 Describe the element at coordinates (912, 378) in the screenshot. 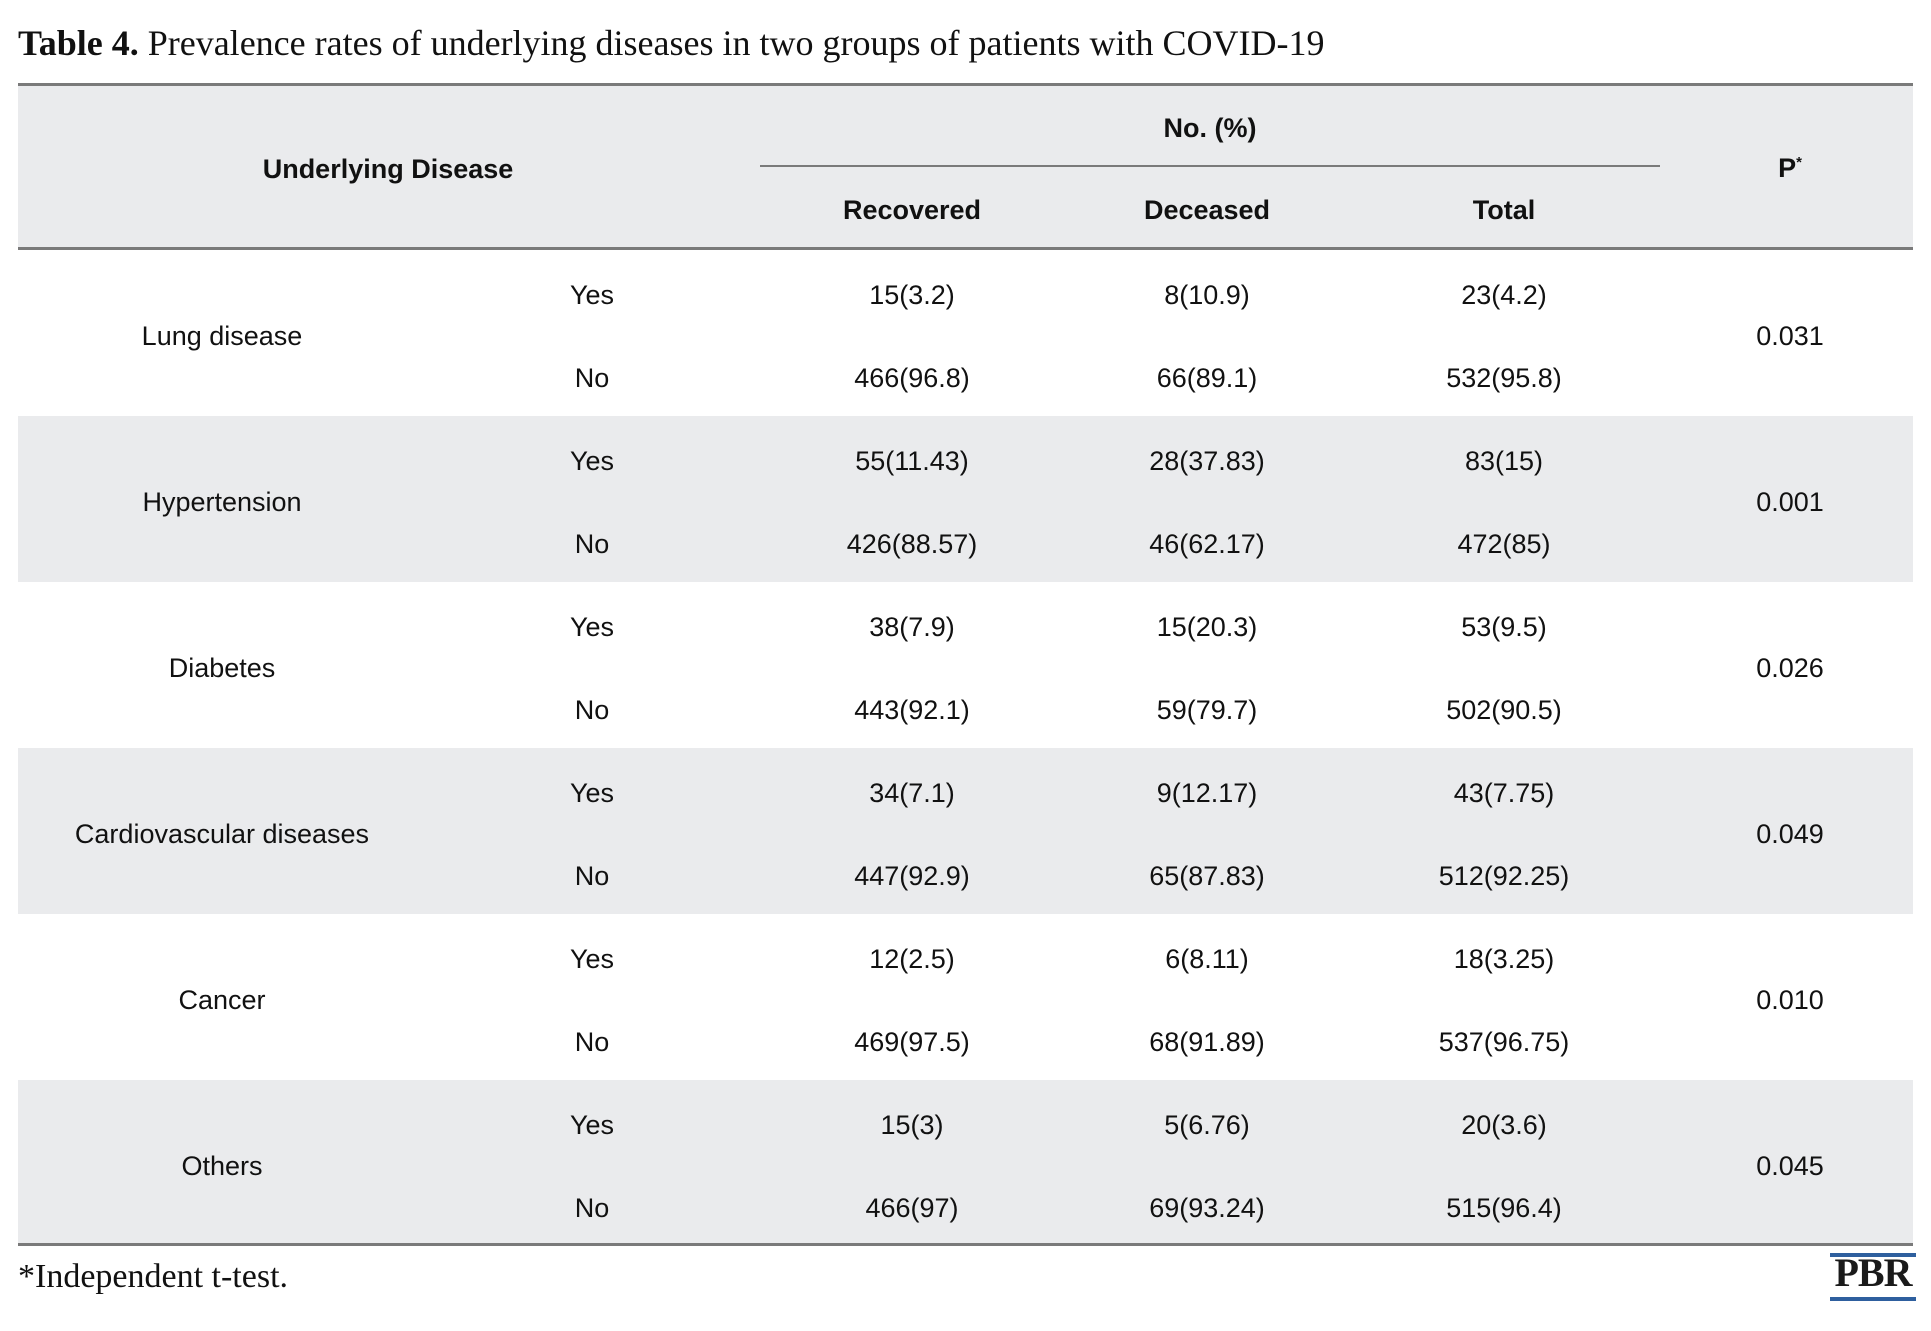

I see `no-recovered-value: 466(96.8)` at that location.